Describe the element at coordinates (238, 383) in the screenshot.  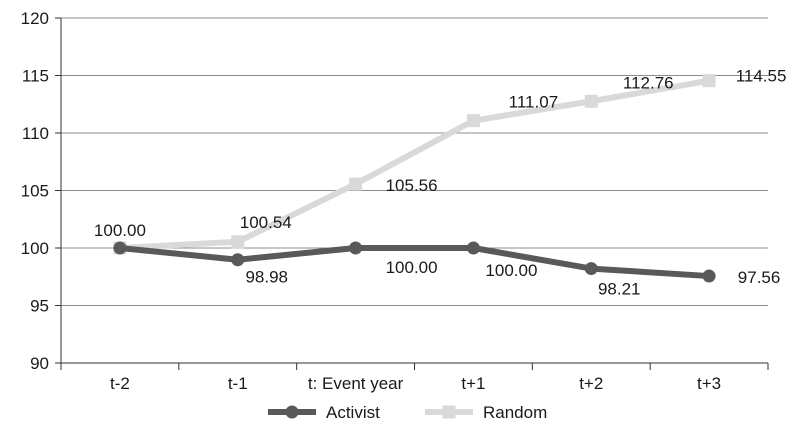
I see `x-tick-label: t-1` at that location.